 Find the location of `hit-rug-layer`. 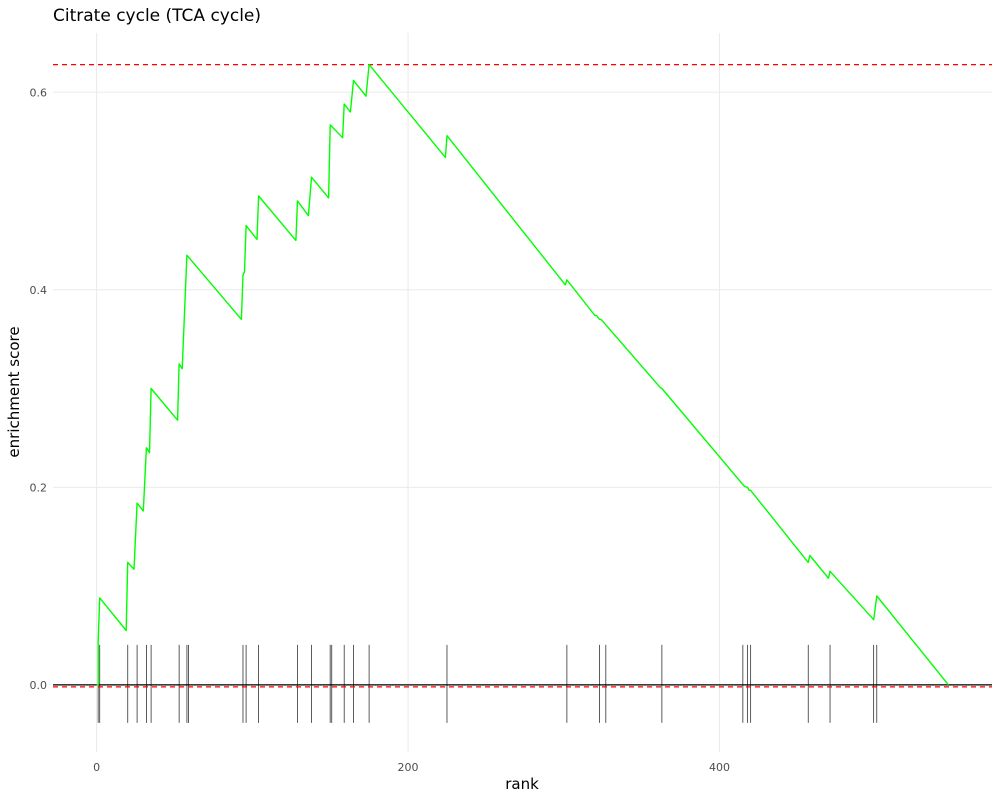

hit-rug-layer is located at coordinates (487, 683).